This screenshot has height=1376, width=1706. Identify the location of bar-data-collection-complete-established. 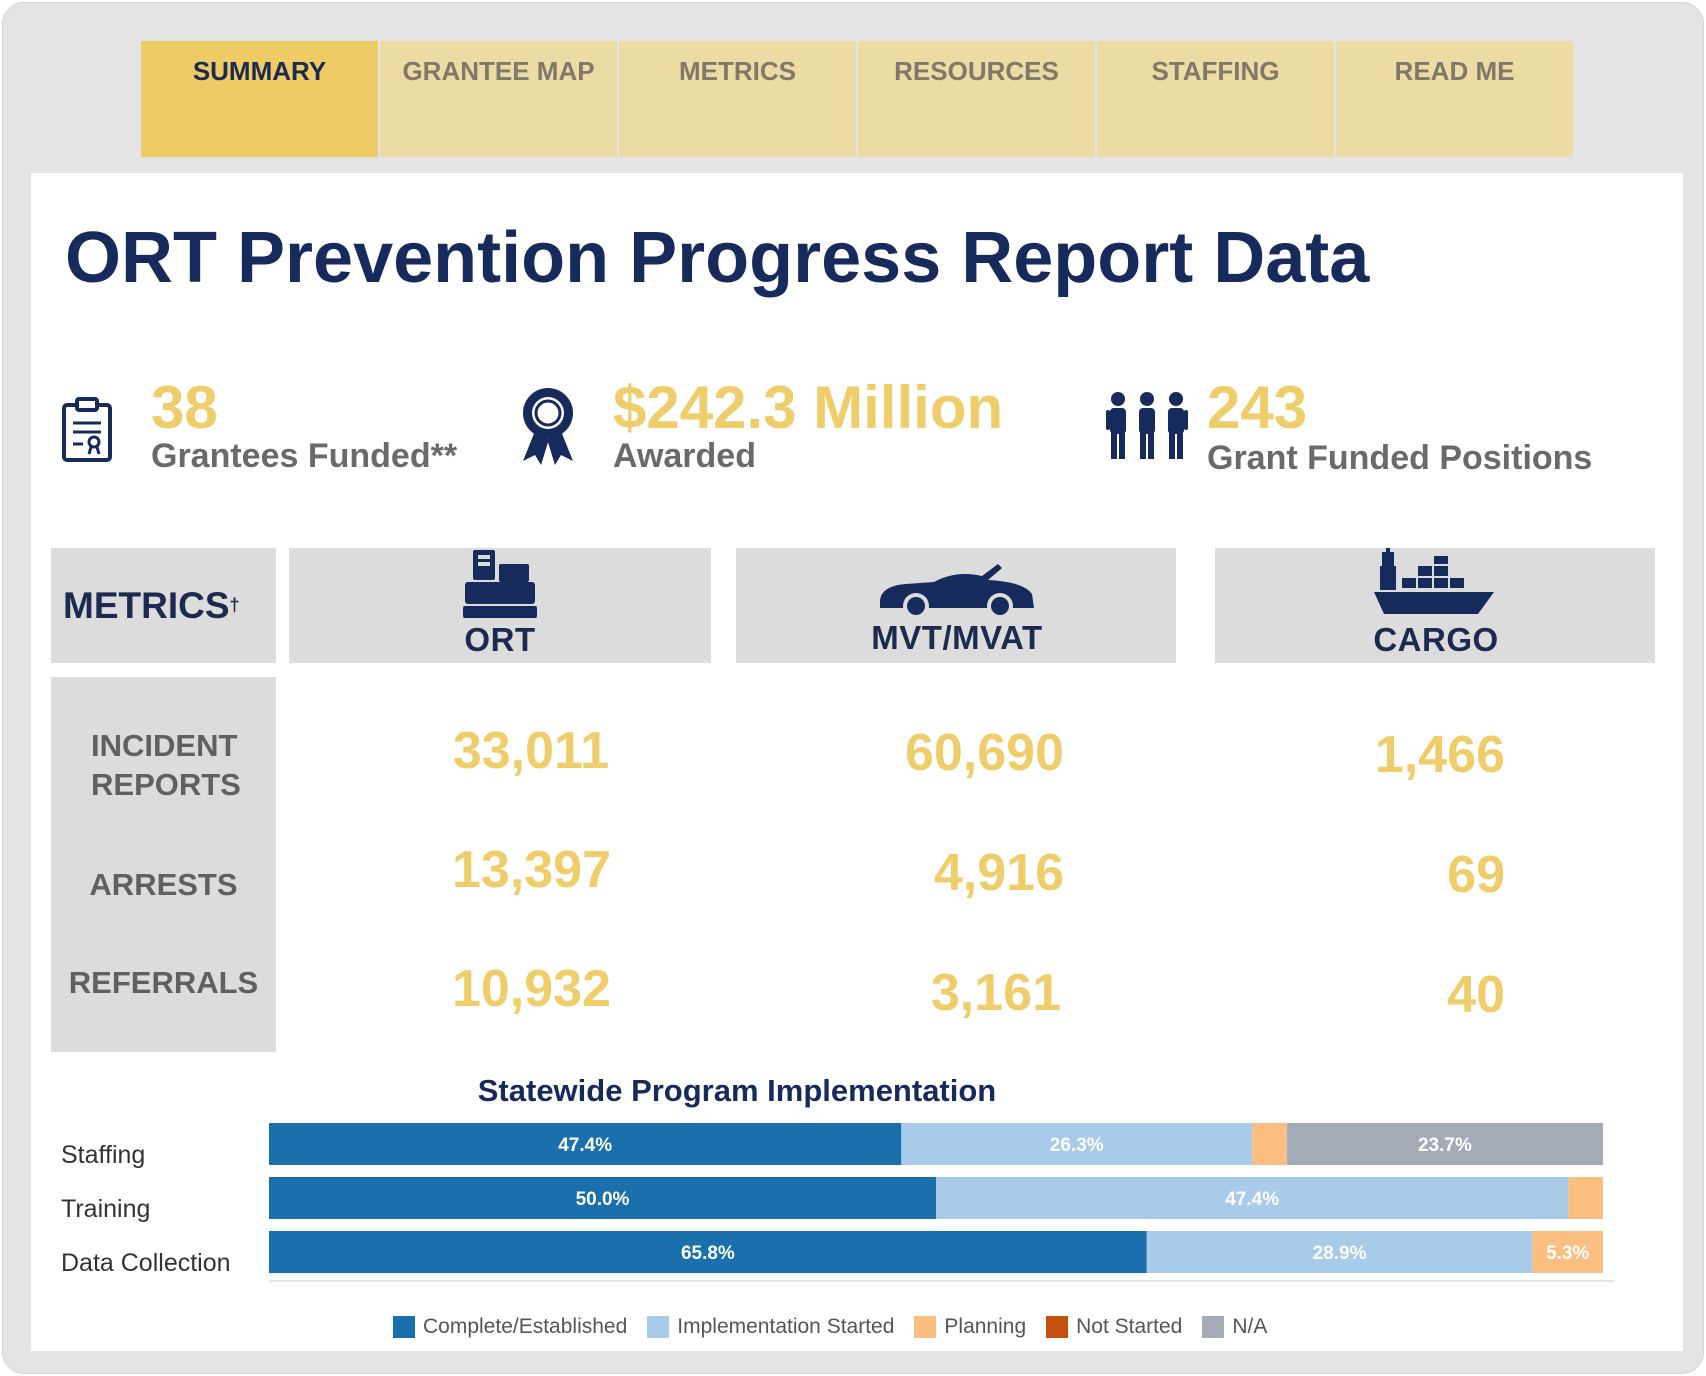
(708, 1252).